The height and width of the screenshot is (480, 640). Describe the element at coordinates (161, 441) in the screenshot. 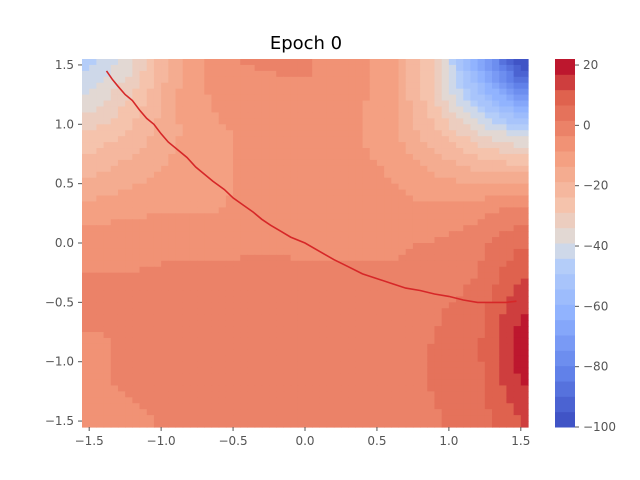

I see `x-tick-label: −1.0` at that location.